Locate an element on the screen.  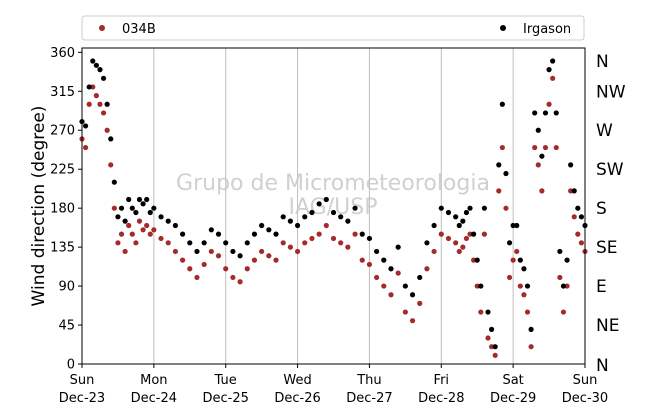
x-tick-day: Fri is located at coordinates (442, 380).